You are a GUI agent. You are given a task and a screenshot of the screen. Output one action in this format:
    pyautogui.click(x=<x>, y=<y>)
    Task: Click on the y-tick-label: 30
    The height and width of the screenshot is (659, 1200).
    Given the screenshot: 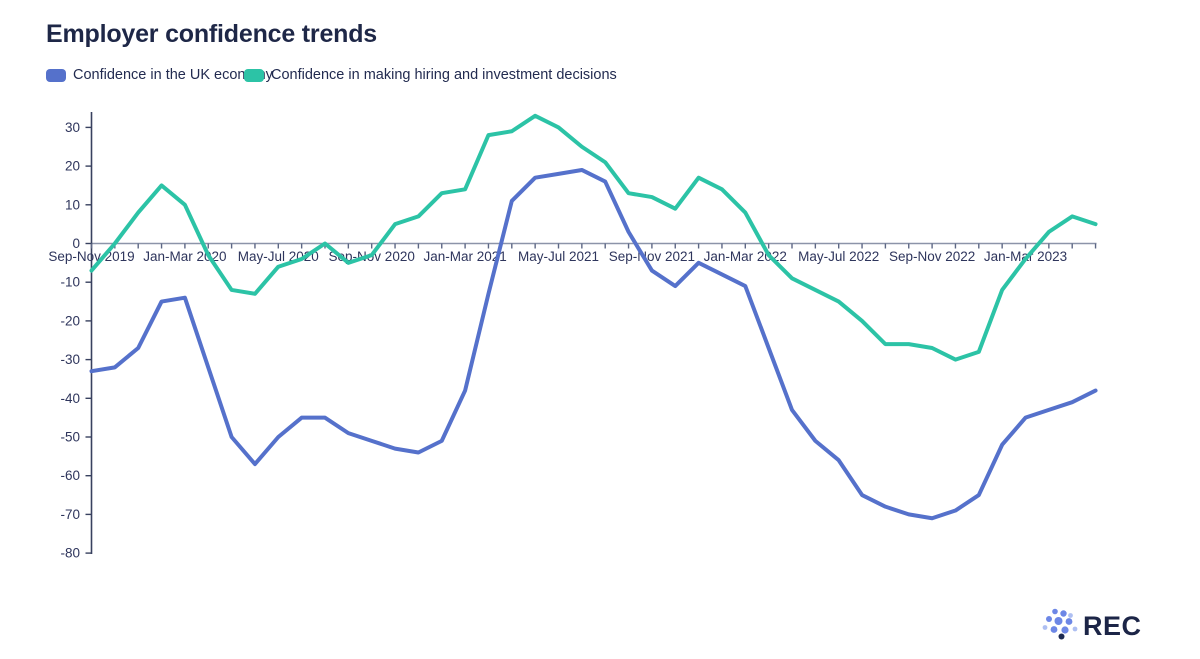 What is the action you would take?
    pyautogui.click(x=72, y=127)
    